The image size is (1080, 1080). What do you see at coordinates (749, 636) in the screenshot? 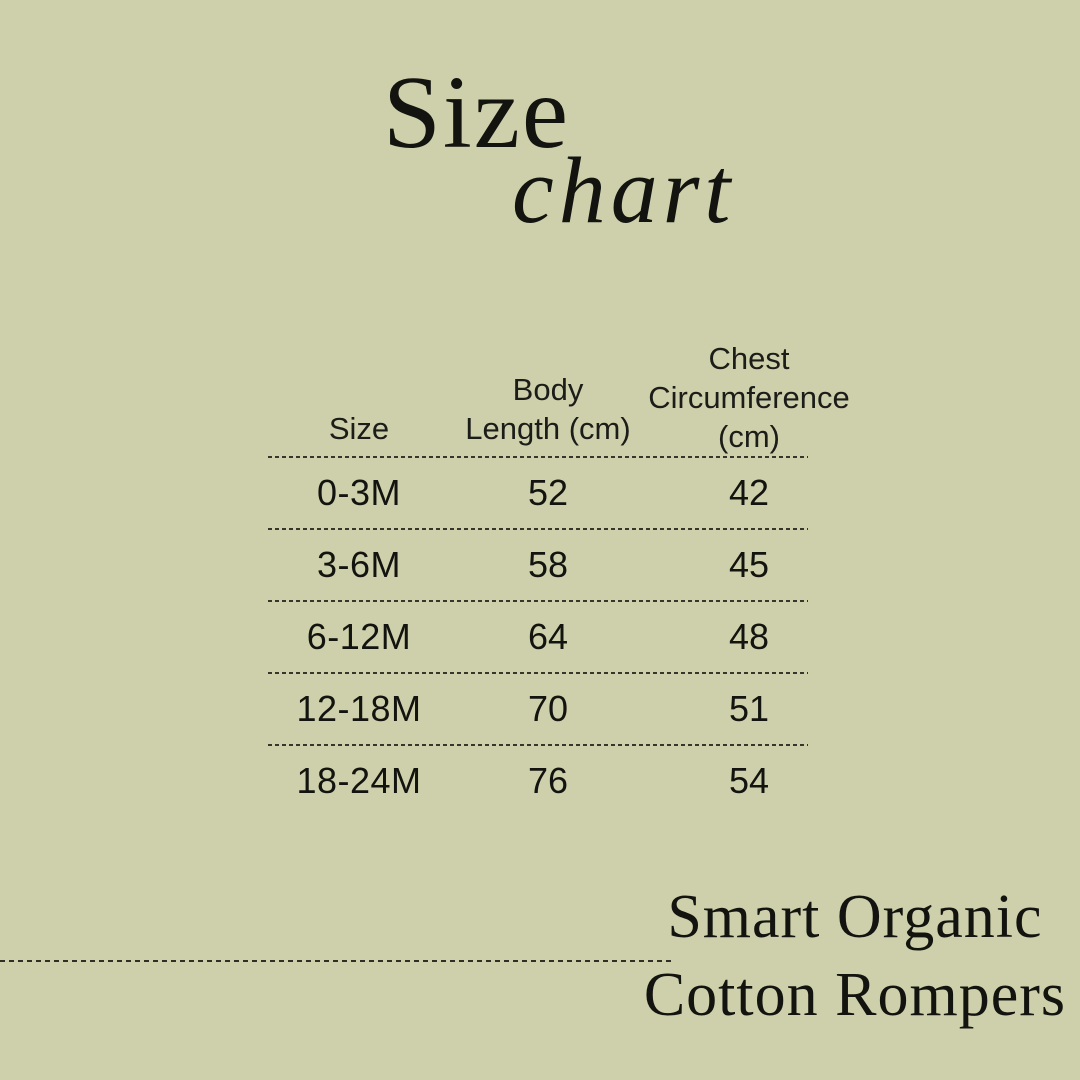
I see `cell-chest: 48` at bounding box center [749, 636].